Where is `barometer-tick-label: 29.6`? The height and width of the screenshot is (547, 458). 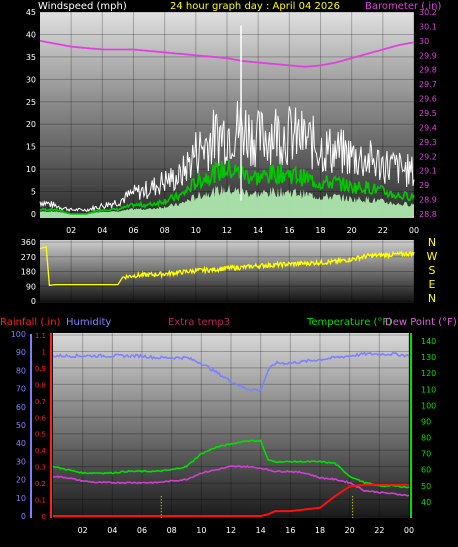 barometer-tick-label: 29.6 is located at coordinates (428, 99).